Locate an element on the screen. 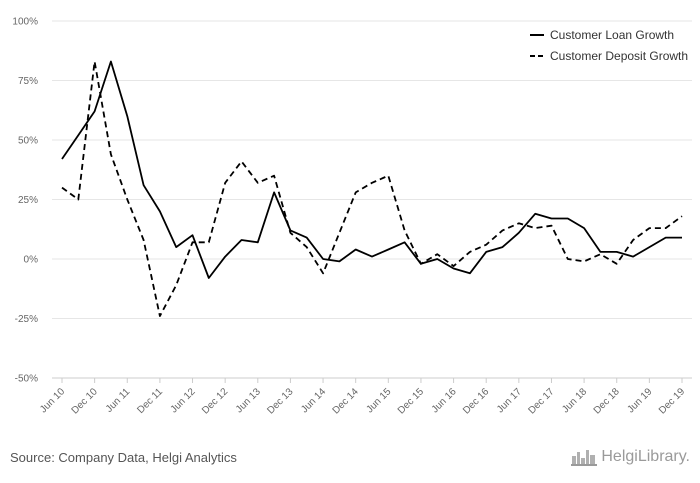  x-tick-label: Jun 15 is located at coordinates (378, 400).